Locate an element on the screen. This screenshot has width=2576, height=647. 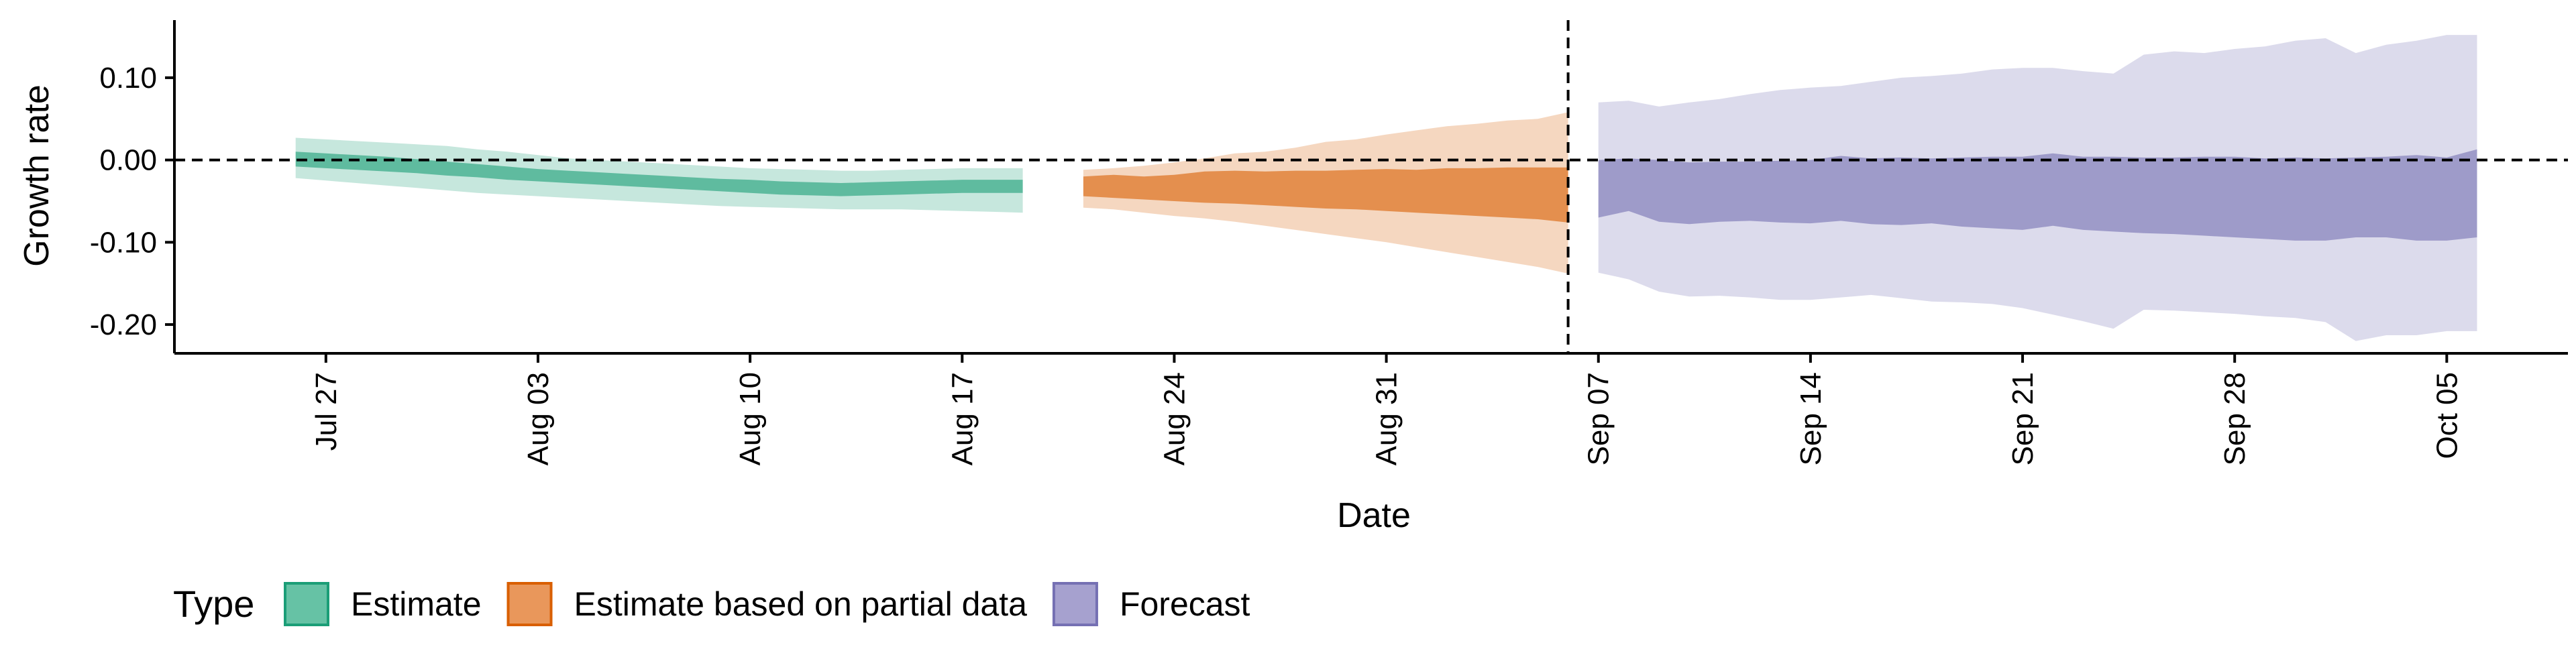
legend-label-forecast: Forecast is located at coordinates (1185, 604).